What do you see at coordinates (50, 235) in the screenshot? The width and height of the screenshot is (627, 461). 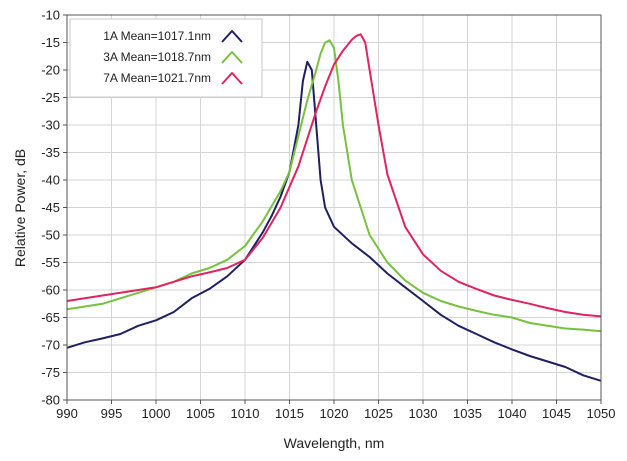 I see `y-tick-label: -50` at bounding box center [50, 235].